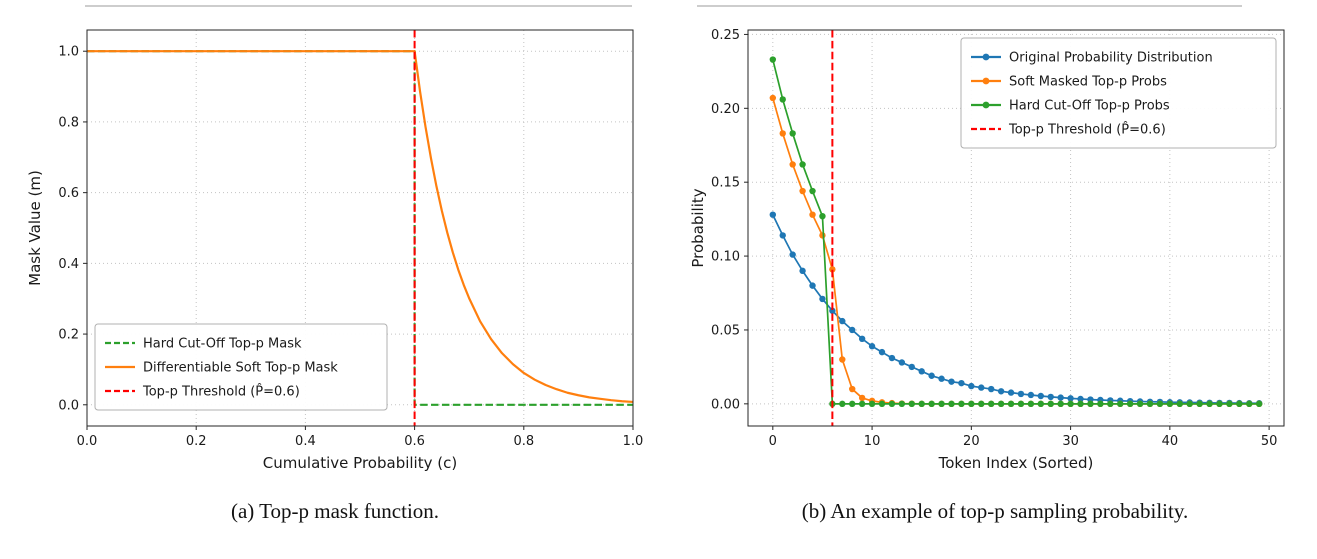 The image size is (1317, 559). What do you see at coordinates (1070, 441) in the screenshot?
I see `x-tick-label: 30` at bounding box center [1070, 441].